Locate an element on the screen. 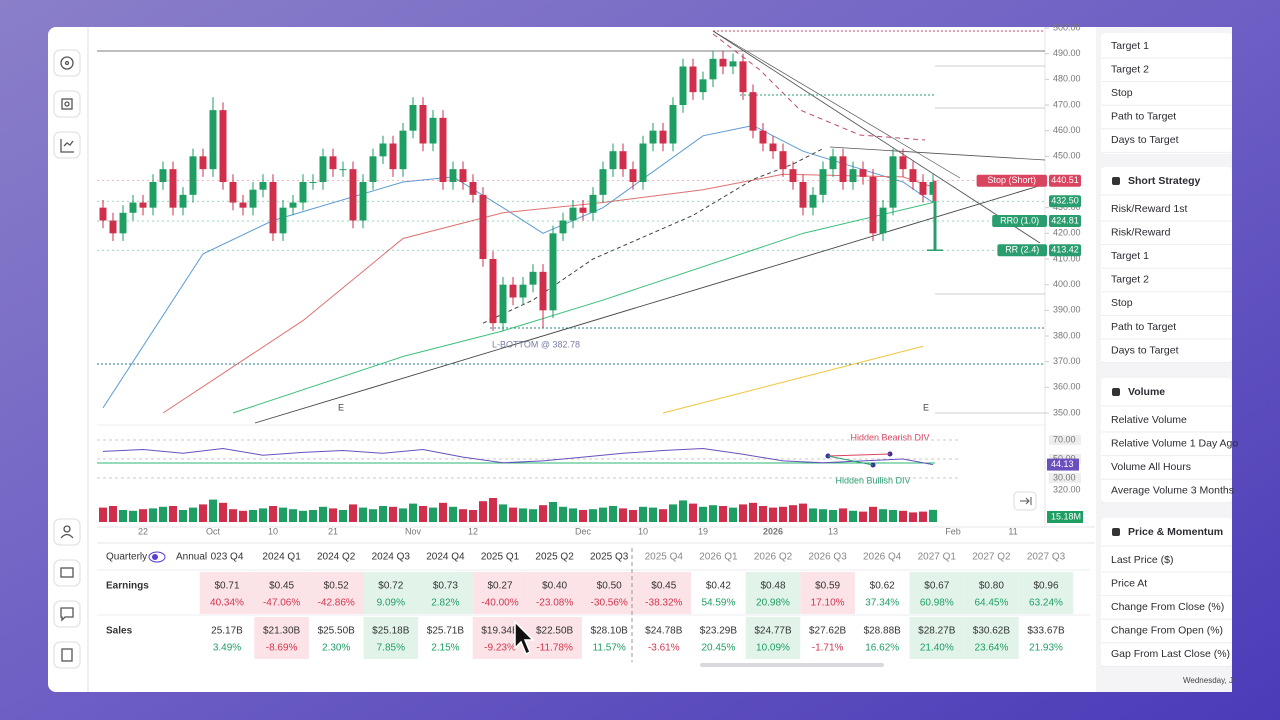  cell-value: $0.27 is located at coordinates (499, 586).